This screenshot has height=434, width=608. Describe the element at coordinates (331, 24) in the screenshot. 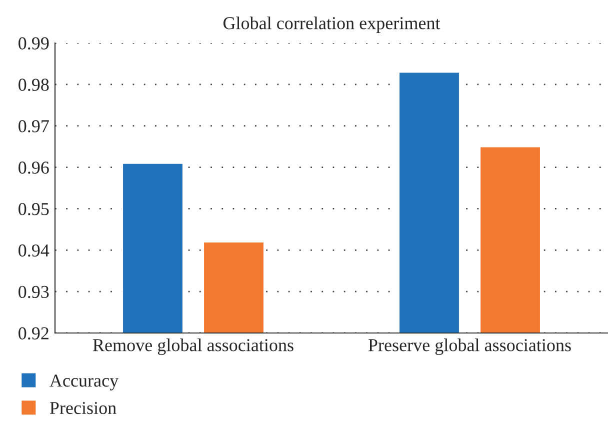

I see `chart-title: Global correlation experiment` at that location.